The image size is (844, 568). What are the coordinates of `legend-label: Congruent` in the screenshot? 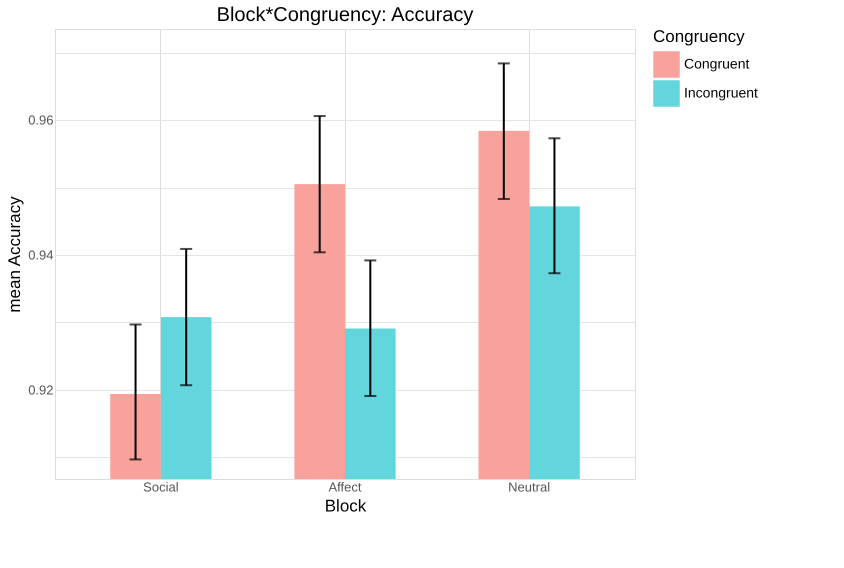 It's located at (717, 64).